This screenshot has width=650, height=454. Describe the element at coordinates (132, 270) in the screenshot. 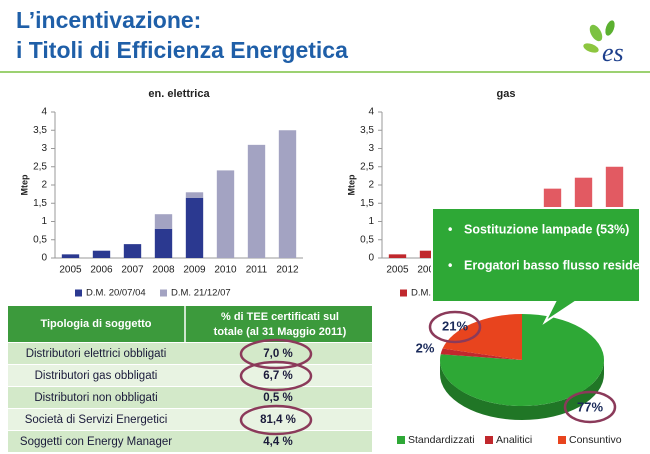

I see `x-tick-label: 2007` at that location.